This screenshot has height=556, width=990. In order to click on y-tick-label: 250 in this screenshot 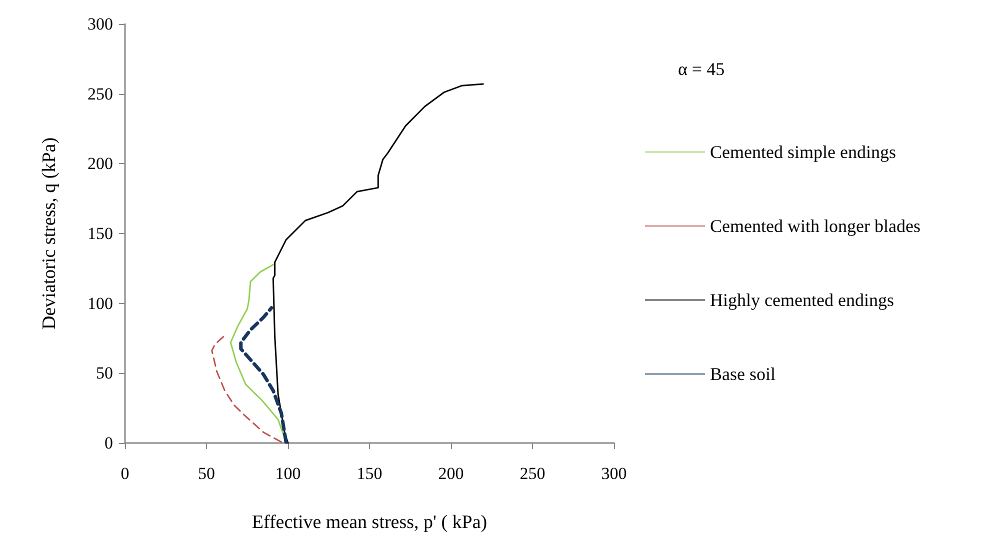, I will do `click(100, 94)`.